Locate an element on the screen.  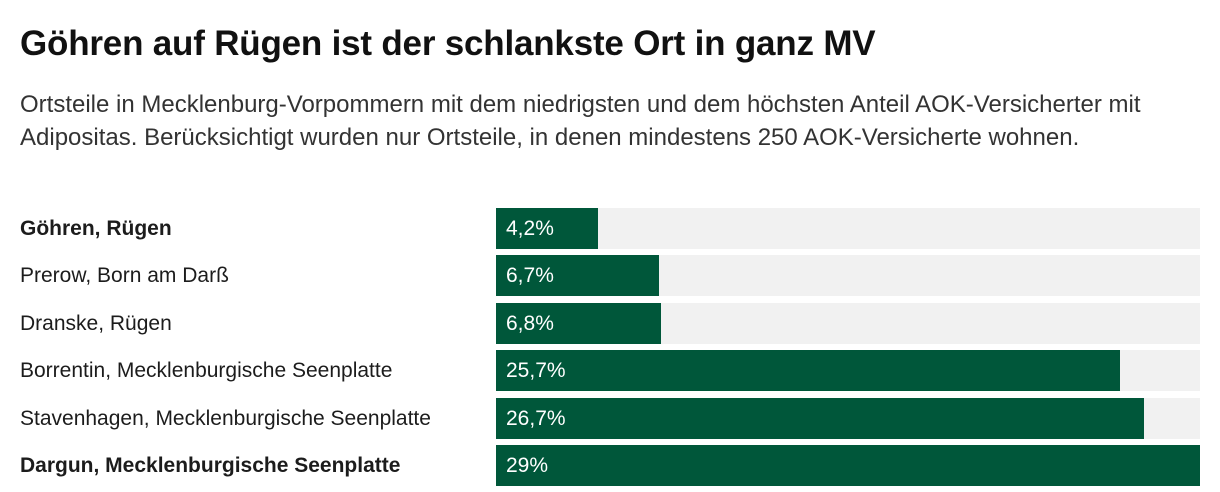
category-label: Prerow, Born am Darß is located at coordinates (124, 276).